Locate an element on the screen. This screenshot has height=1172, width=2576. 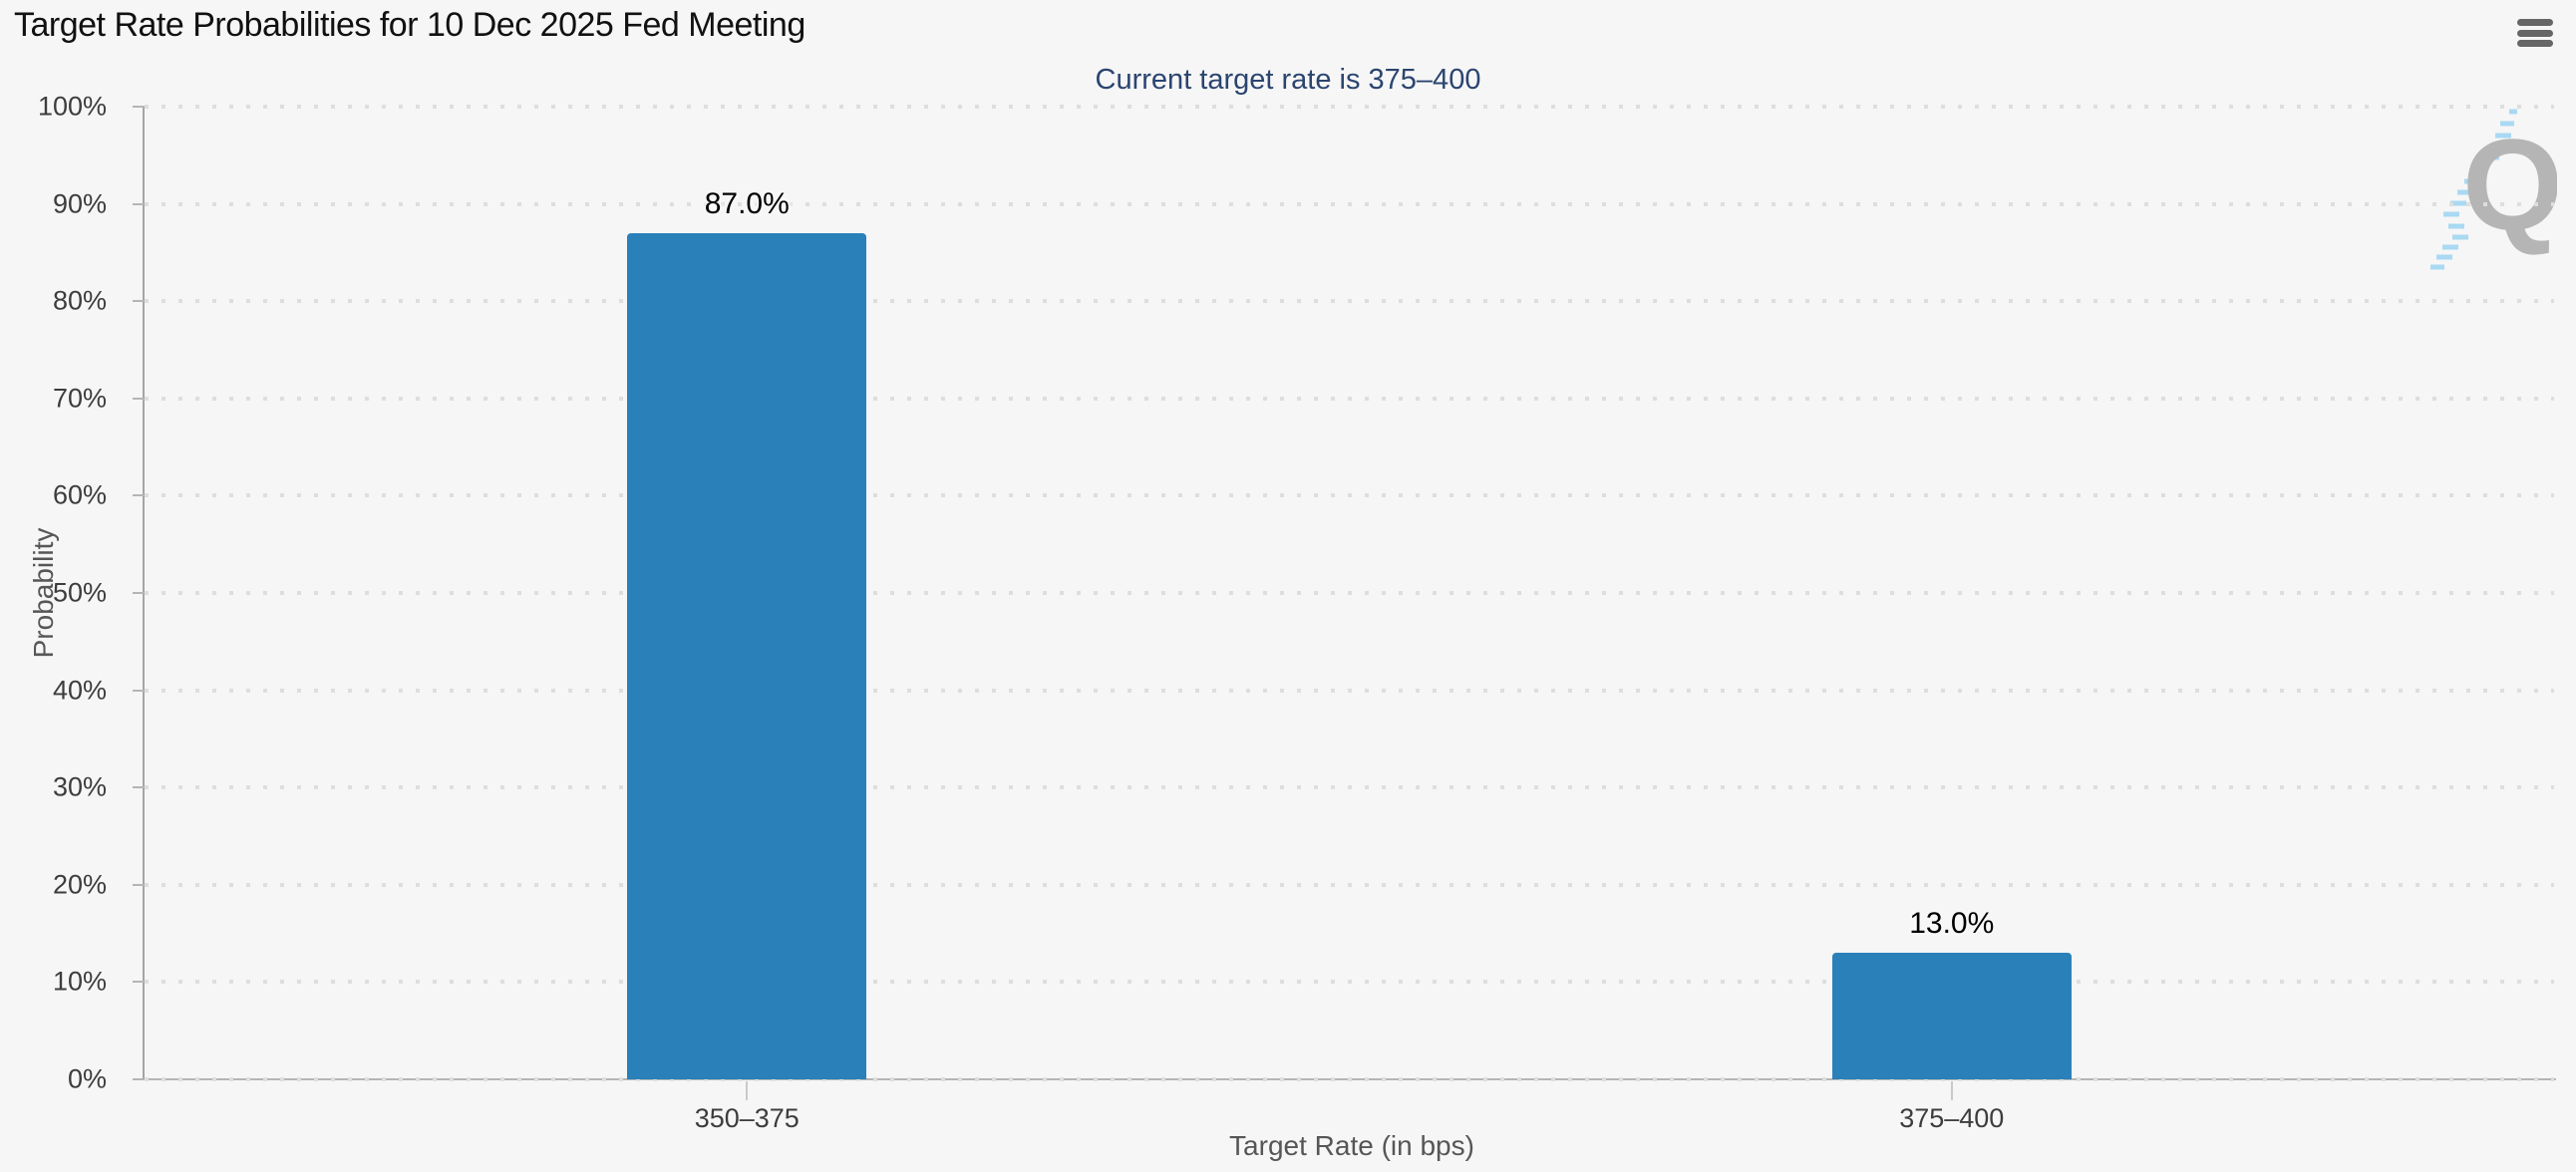
bar-375–400 is located at coordinates (1951, 1016).